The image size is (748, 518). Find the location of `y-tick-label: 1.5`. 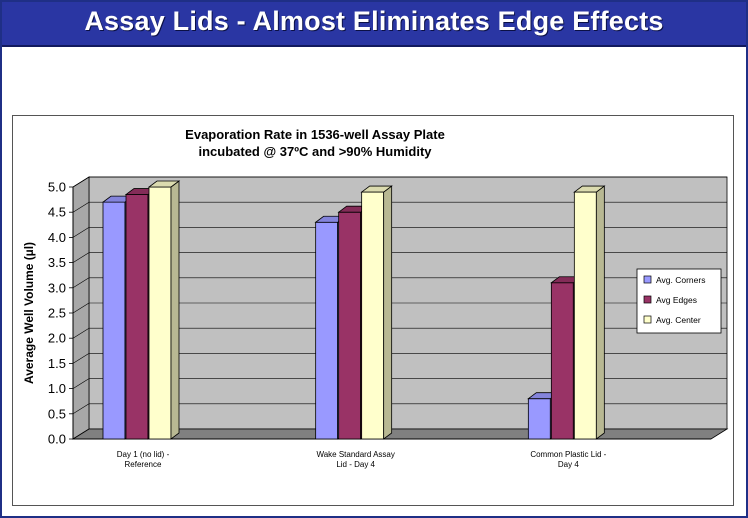

y-tick-label: 1.5 is located at coordinates (57, 363).